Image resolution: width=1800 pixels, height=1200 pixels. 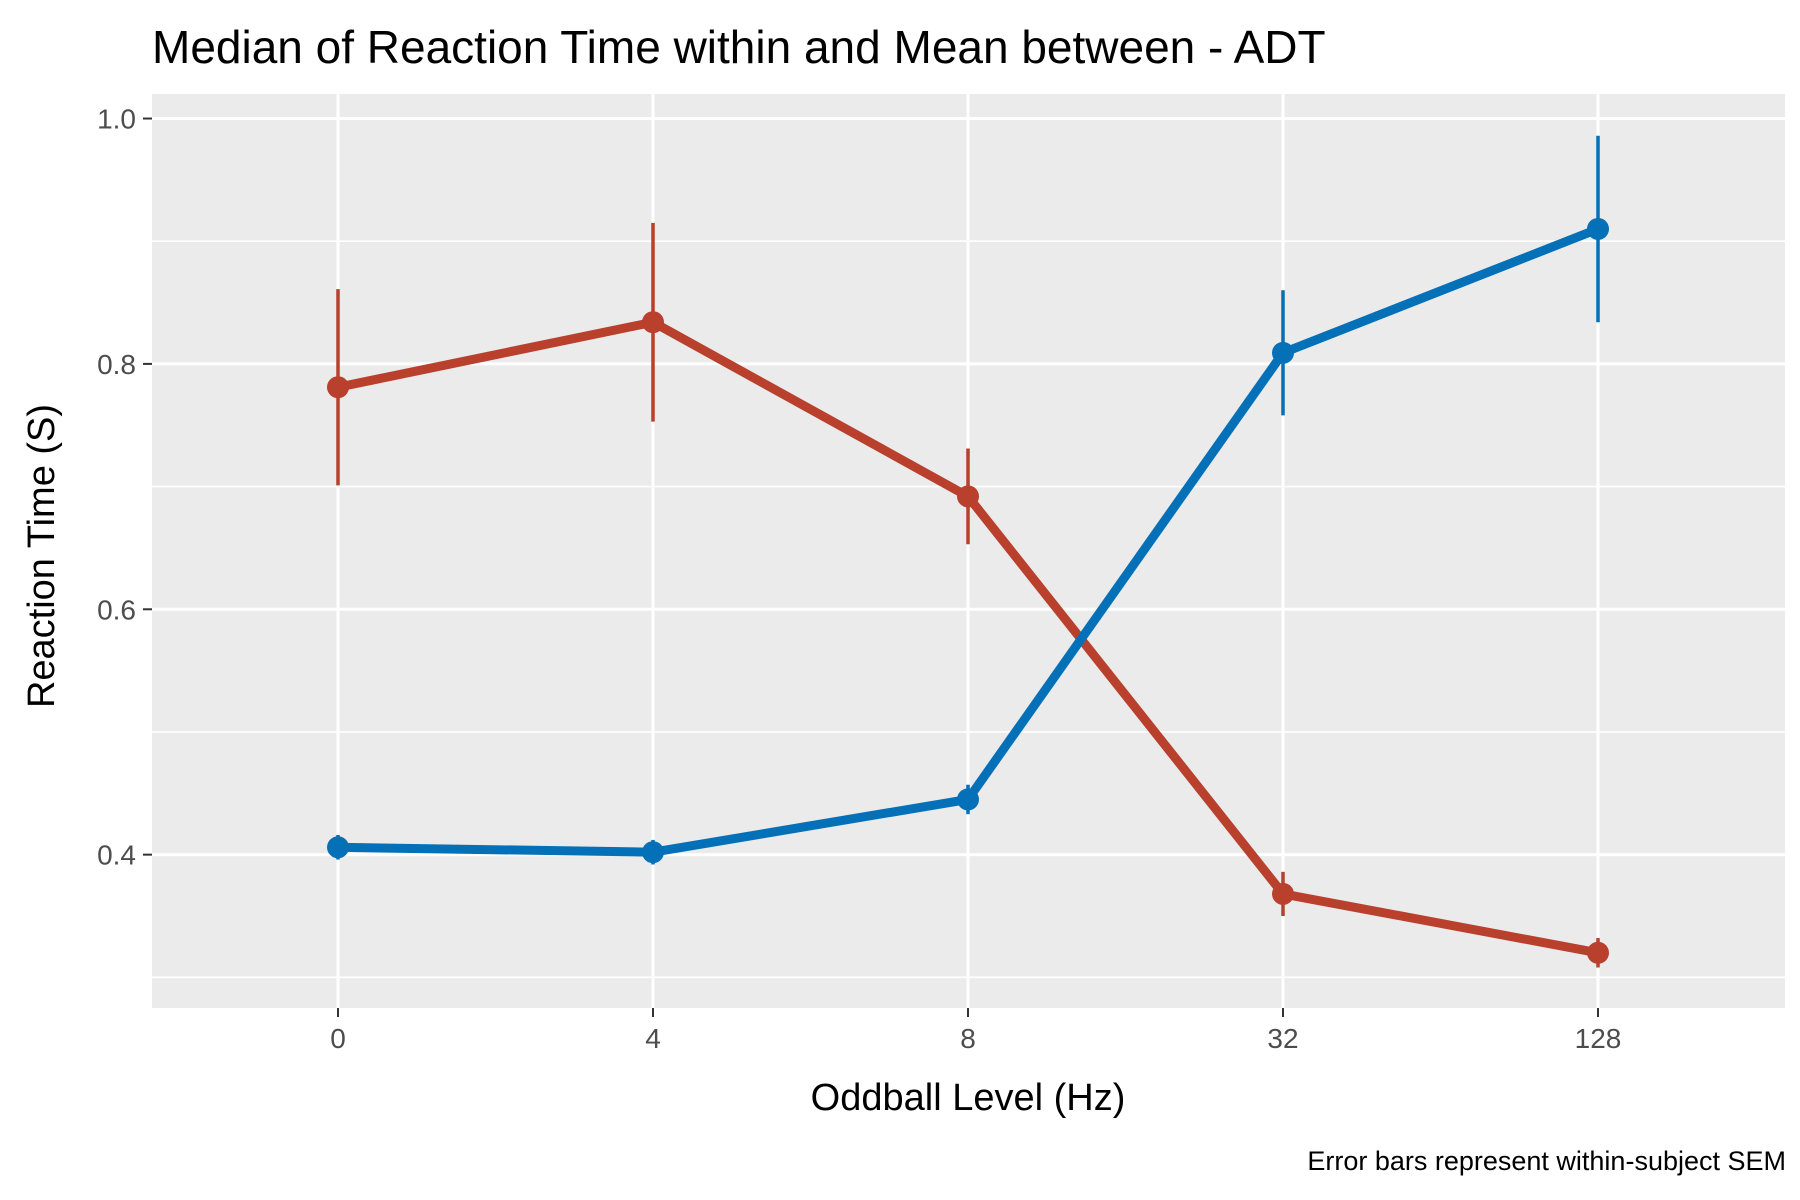 I want to click on y-tick-label: 0.8, so click(x=116, y=364).